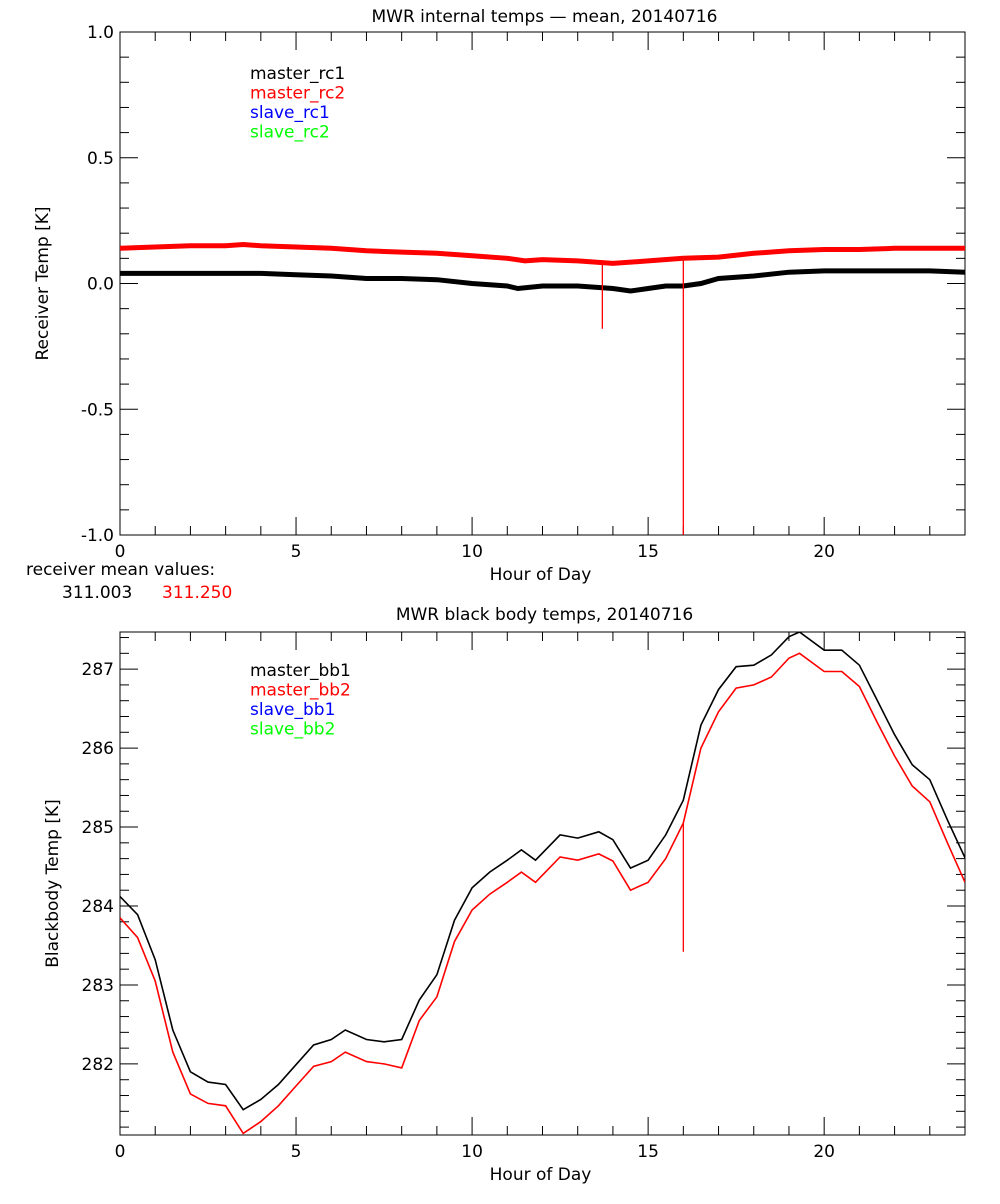 The height and width of the screenshot is (1204, 1000). What do you see at coordinates (100, 159) in the screenshot?
I see `y-tick-label: 0.5` at bounding box center [100, 159].